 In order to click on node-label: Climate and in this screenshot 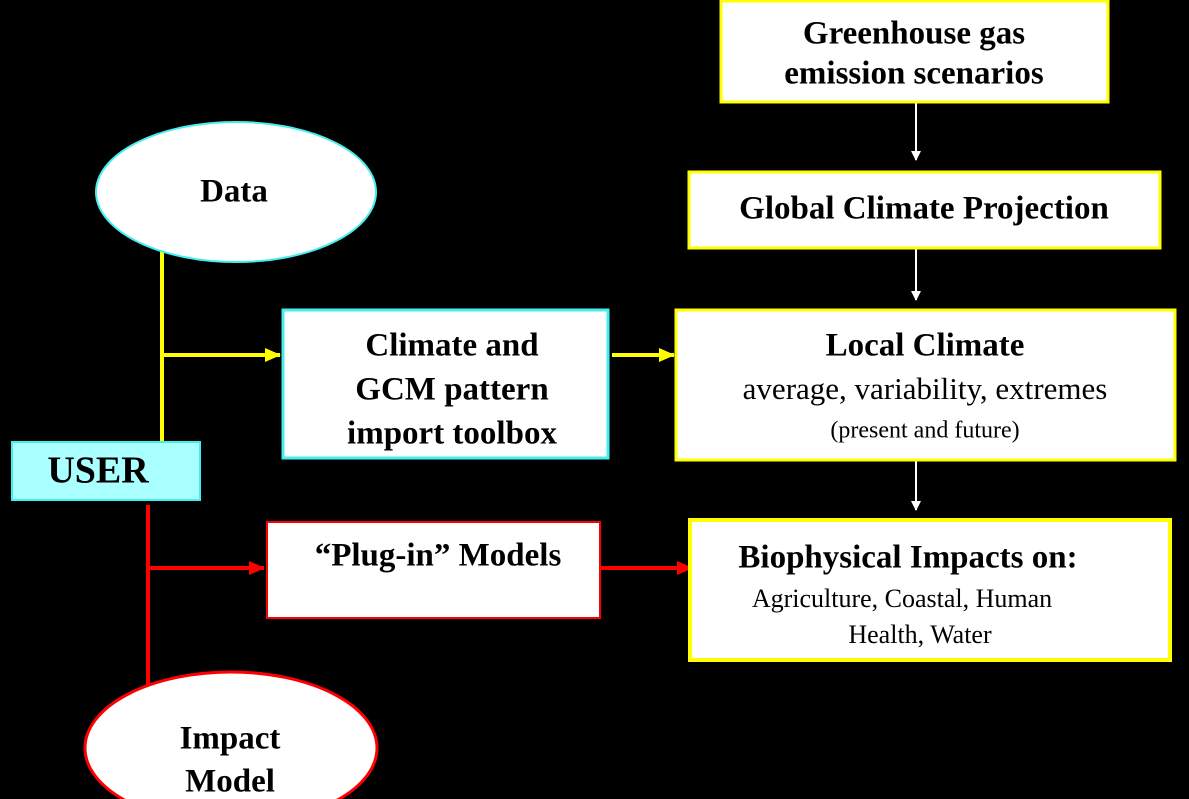, I will do `click(451, 346)`.